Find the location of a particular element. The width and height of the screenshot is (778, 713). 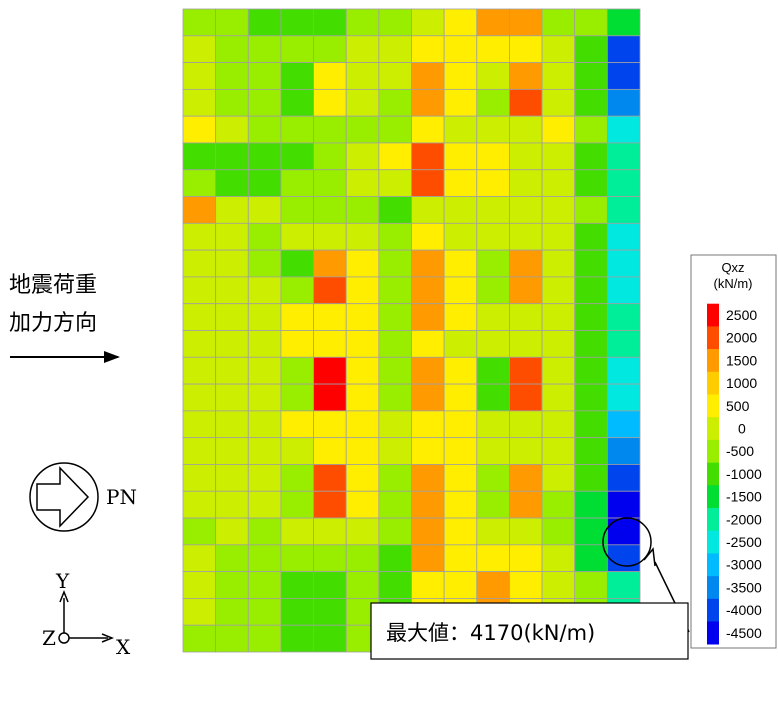

axis-x-label: X is located at coordinates (123, 647).